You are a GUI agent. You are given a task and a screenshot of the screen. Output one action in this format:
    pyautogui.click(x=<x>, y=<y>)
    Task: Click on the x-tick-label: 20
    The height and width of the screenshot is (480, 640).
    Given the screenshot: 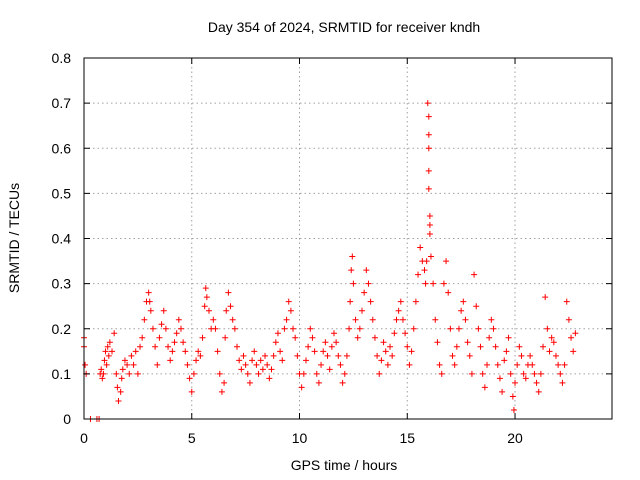 What is the action you would take?
    pyautogui.click(x=515, y=438)
    